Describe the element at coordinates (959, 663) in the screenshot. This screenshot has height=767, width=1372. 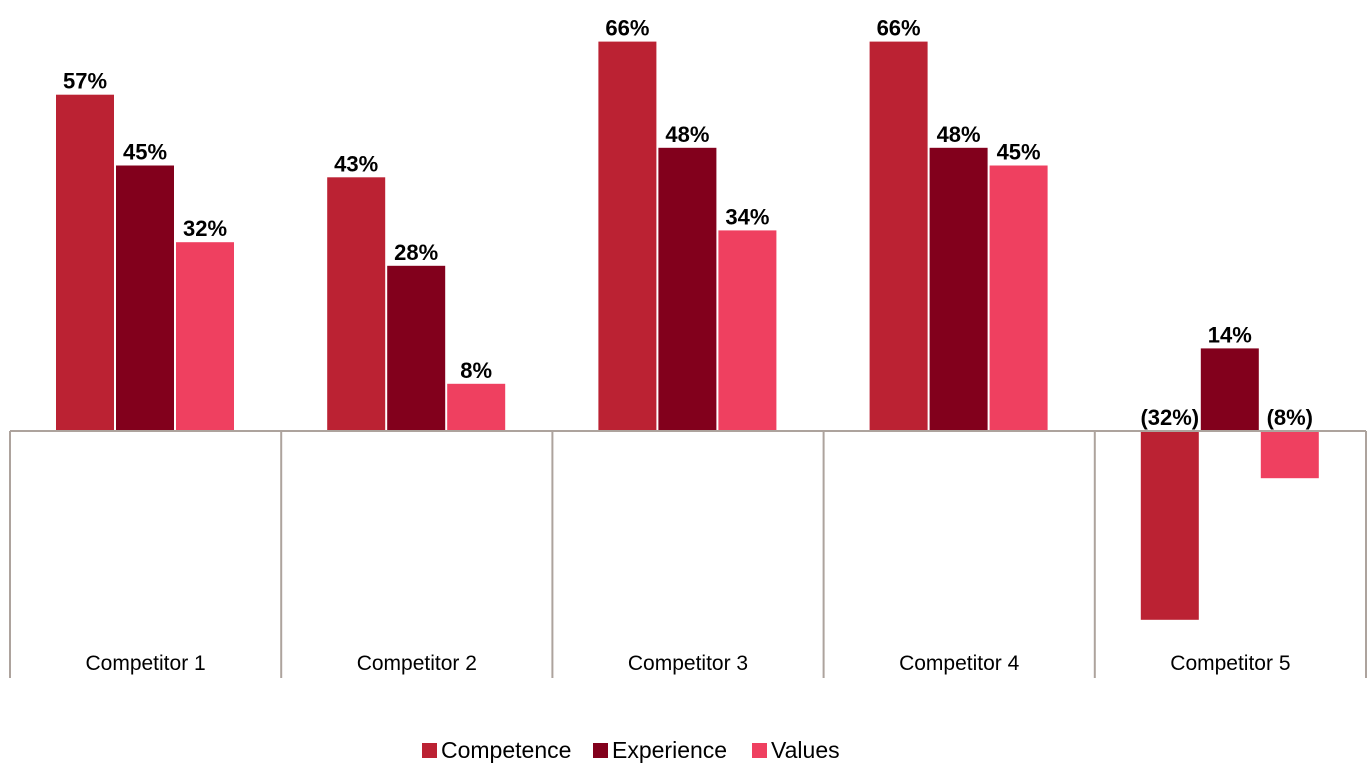
I see `category-label-4: Competitor 4` at that location.